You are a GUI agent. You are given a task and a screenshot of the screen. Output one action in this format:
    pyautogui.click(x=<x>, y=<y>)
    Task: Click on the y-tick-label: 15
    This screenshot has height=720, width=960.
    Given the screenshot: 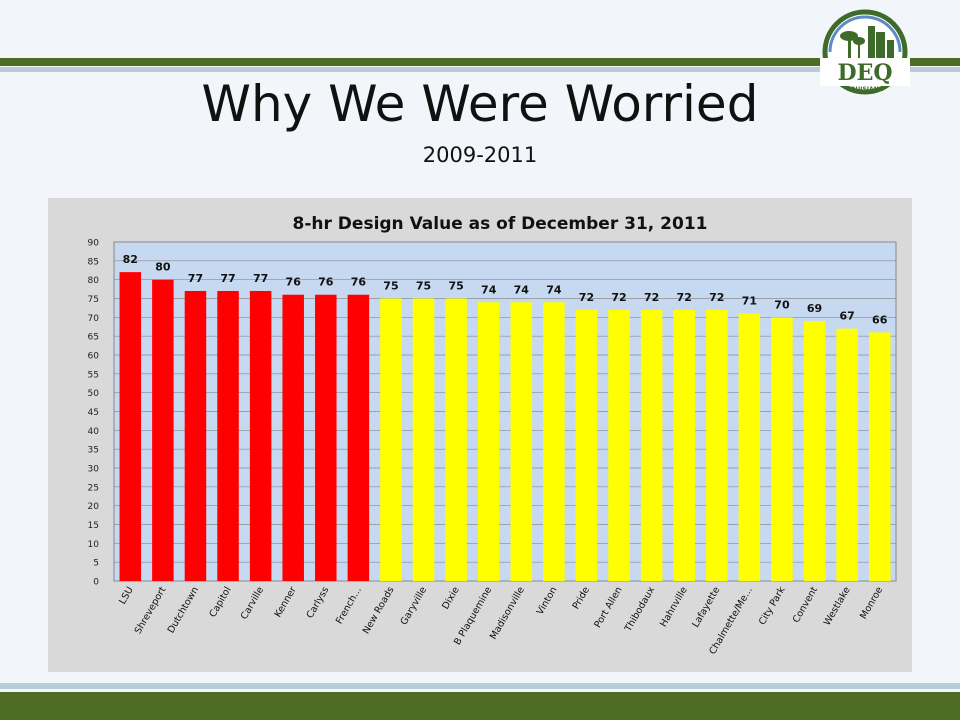 What is the action you would take?
    pyautogui.click(x=93, y=526)
    